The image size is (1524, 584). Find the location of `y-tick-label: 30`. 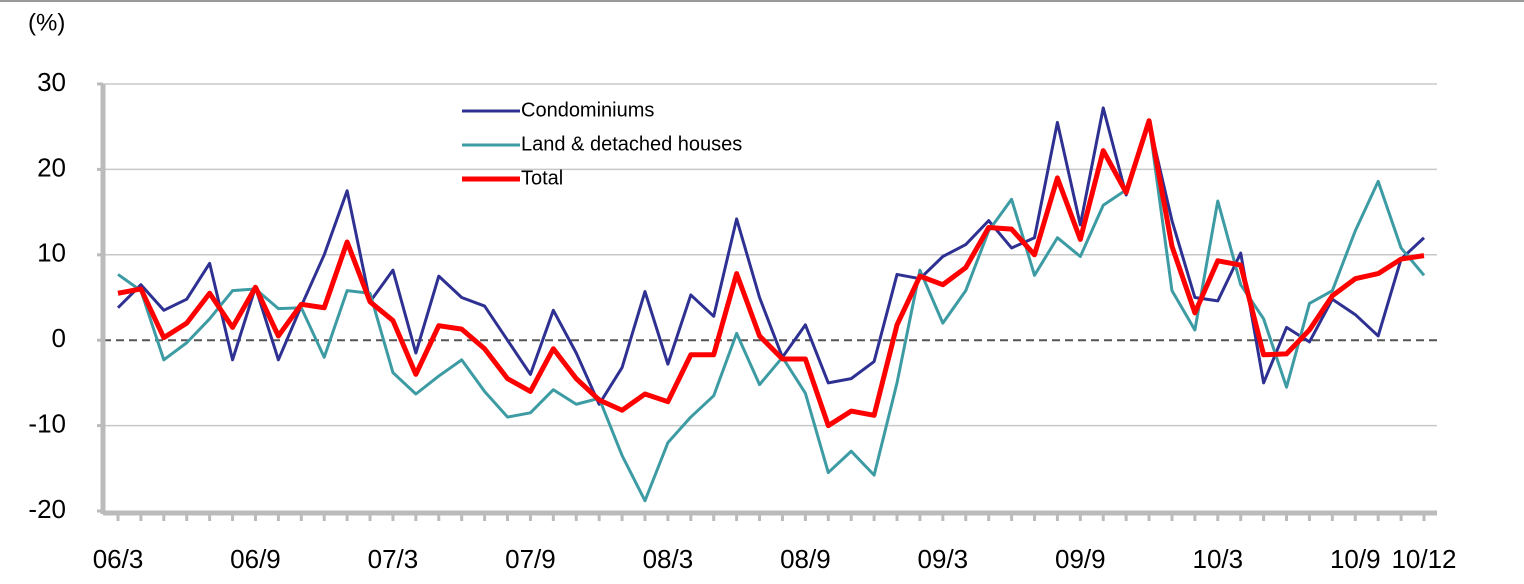

y-tick-label: 30 is located at coordinates (51, 82).